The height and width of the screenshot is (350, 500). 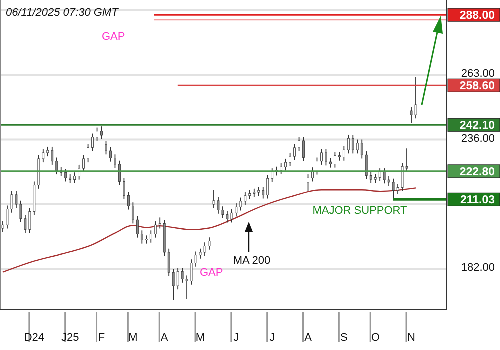 What do you see at coordinates (63, 13) in the screenshot?
I see `annotation: 06/11/2025 07:30 GMT` at bounding box center [63, 13].